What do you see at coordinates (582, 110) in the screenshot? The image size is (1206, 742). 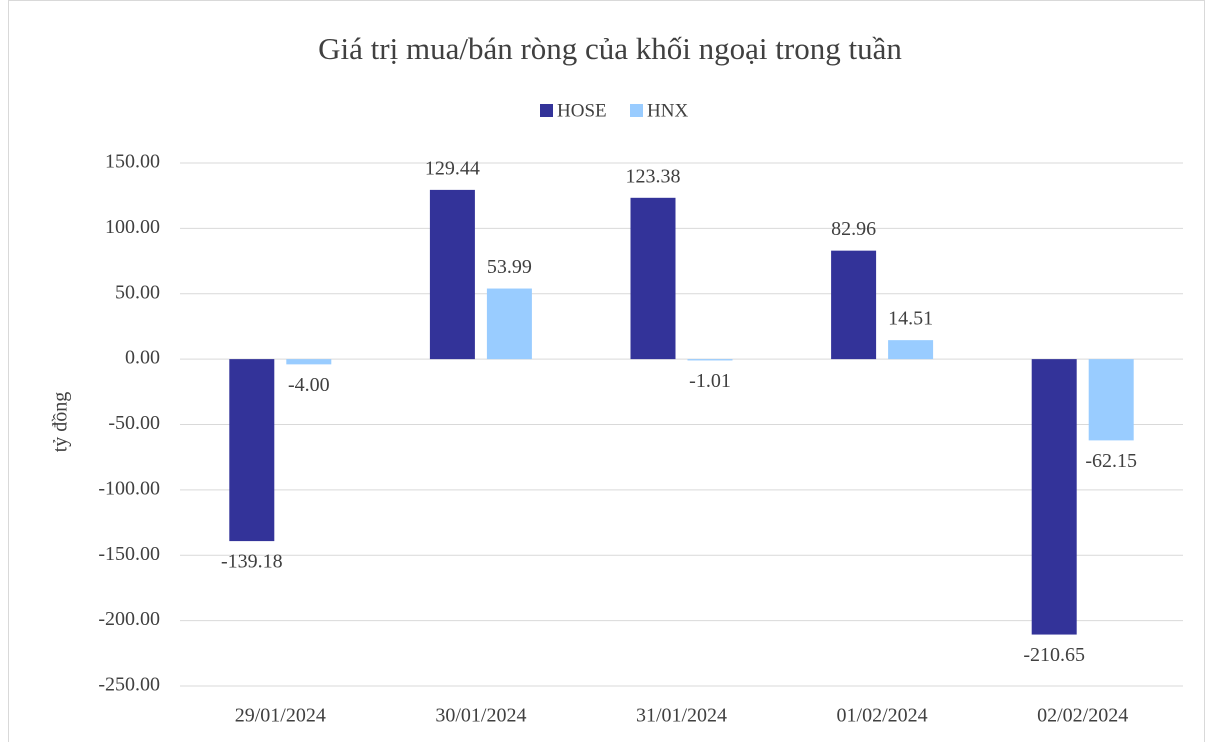 I see `legend-label: HOSE` at bounding box center [582, 110].